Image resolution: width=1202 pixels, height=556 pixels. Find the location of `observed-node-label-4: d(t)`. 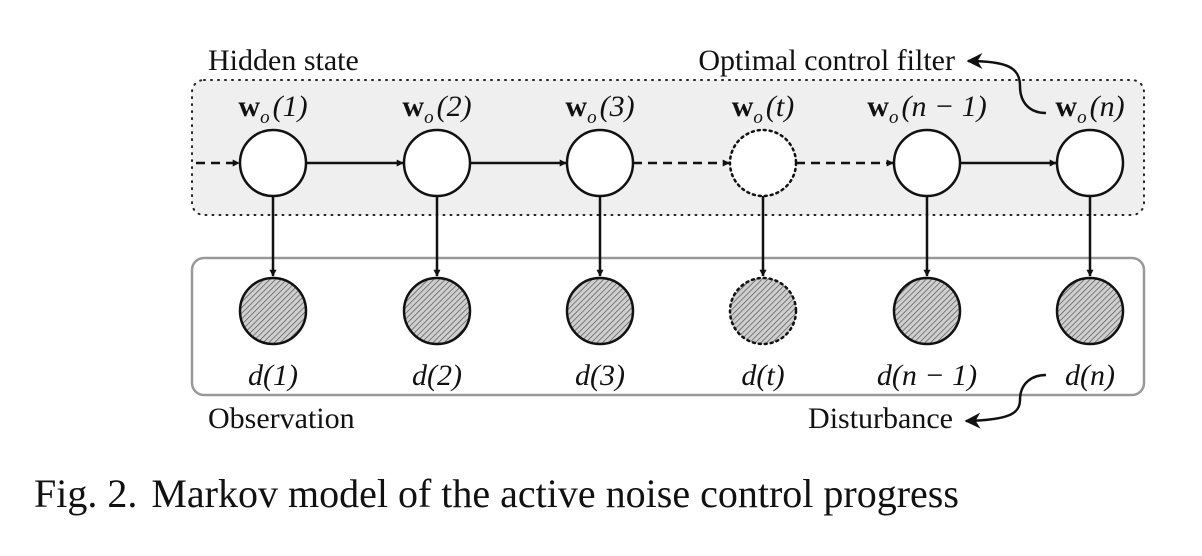

observed-node-label-4: d(t) is located at coordinates (762, 375).